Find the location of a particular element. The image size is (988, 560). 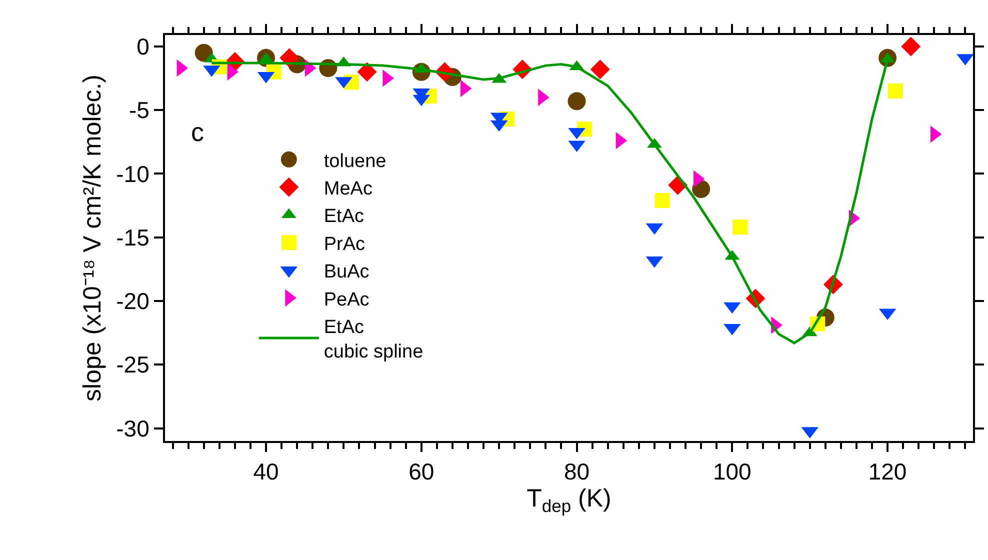

x-tick-label: 100 is located at coordinates (732, 471).